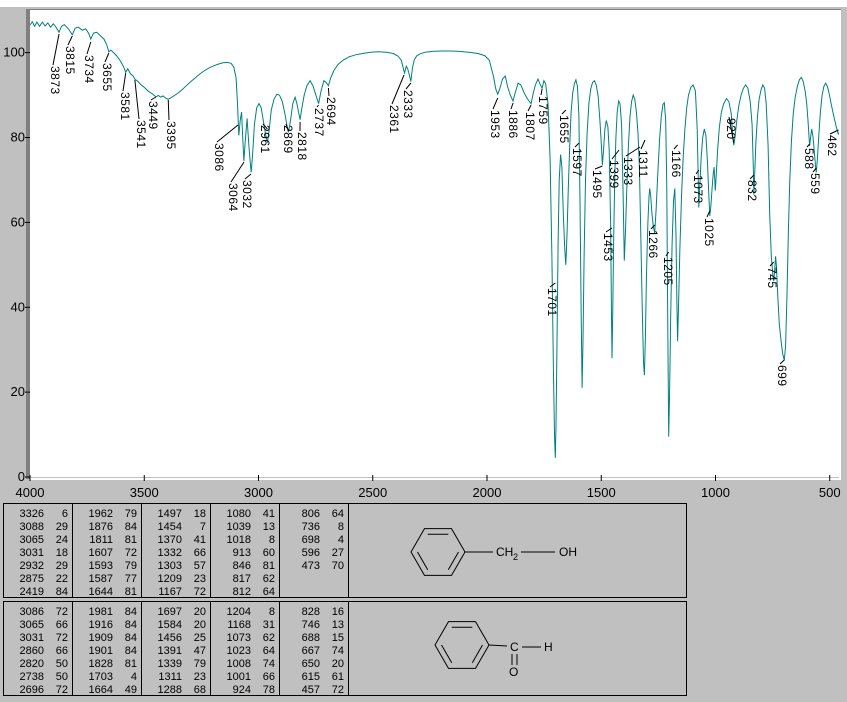 This screenshot has height=702, width=847. I want to click on peak-table-column: 828 16 746 13 688 15 667 74 650 20 615 61 457 72, so click(314, 649).